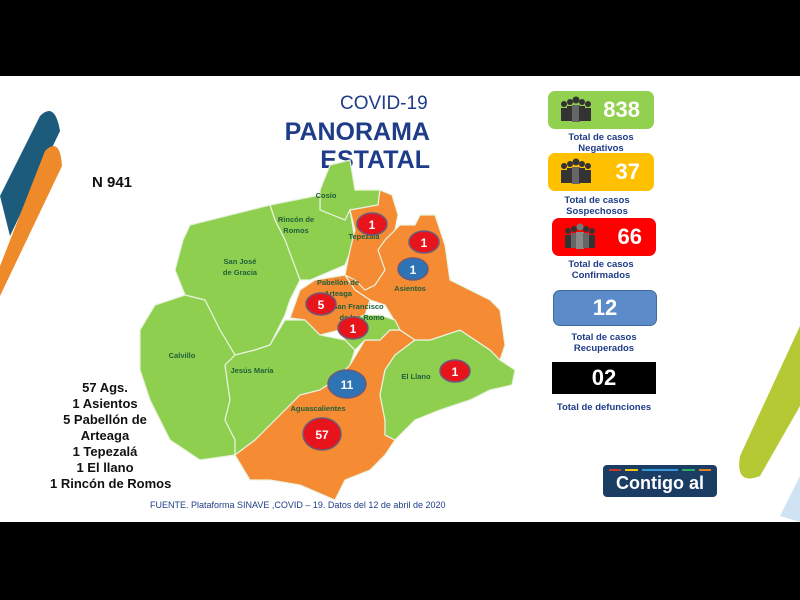 The width and height of the screenshot is (800, 600). What do you see at coordinates (338, 282) in the screenshot?
I see `label-pabellon-1: Pabellón de` at bounding box center [338, 282].